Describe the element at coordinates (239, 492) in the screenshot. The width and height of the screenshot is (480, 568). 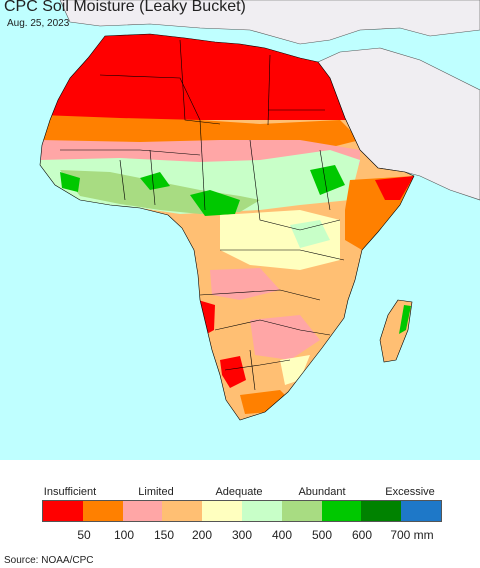
I see `legend-category-adequate: Adequate` at that location.